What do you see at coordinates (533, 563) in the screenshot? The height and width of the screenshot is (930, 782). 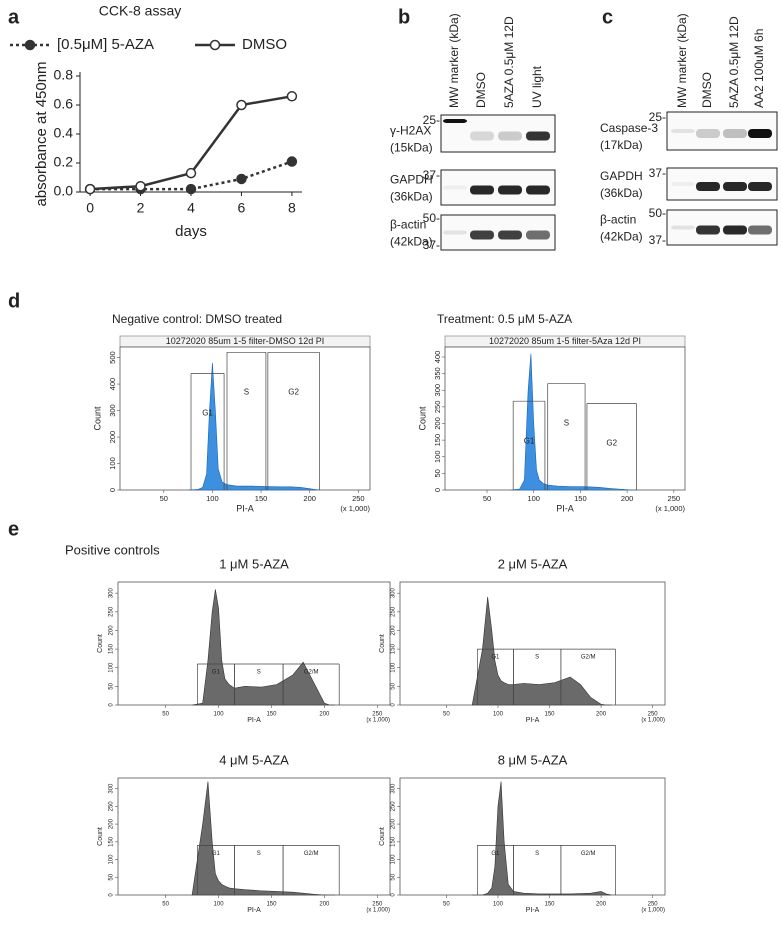 I see `plot-title: 2 μM 5-AZA` at bounding box center [533, 563].